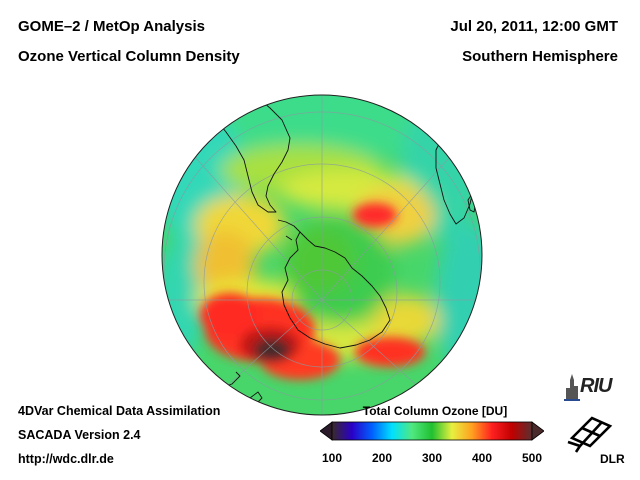 The height and width of the screenshot is (480, 640). I want to click on ozone-high-region, so click(312, 291).